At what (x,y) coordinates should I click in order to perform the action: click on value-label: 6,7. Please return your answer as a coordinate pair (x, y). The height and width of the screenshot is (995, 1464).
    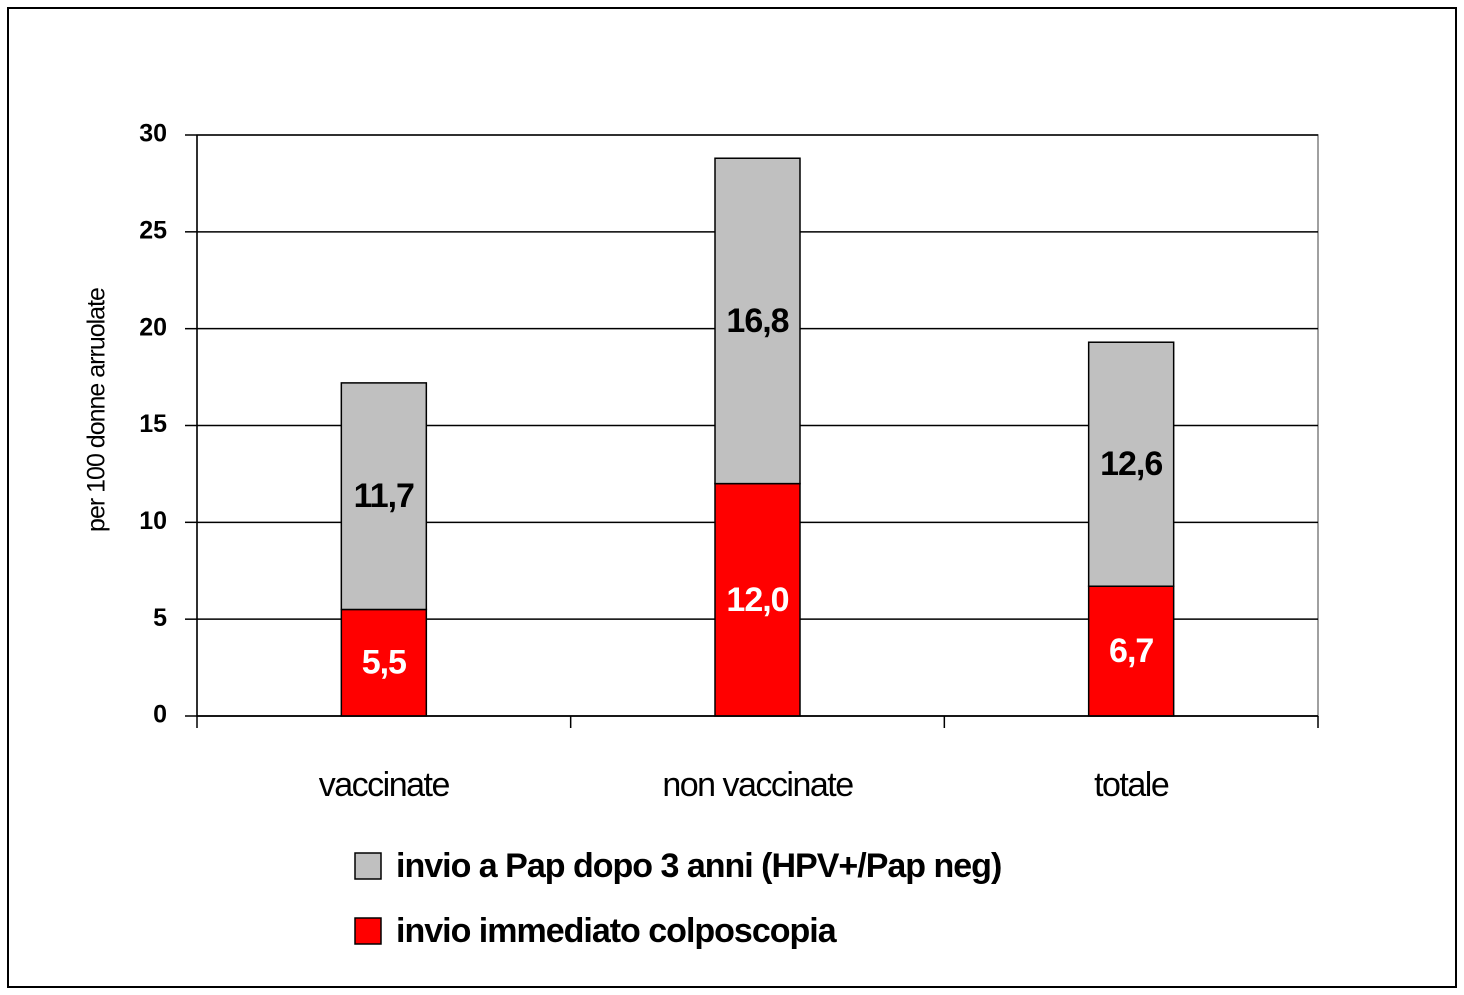
    Looking at the image, I should click on (1131, 651).